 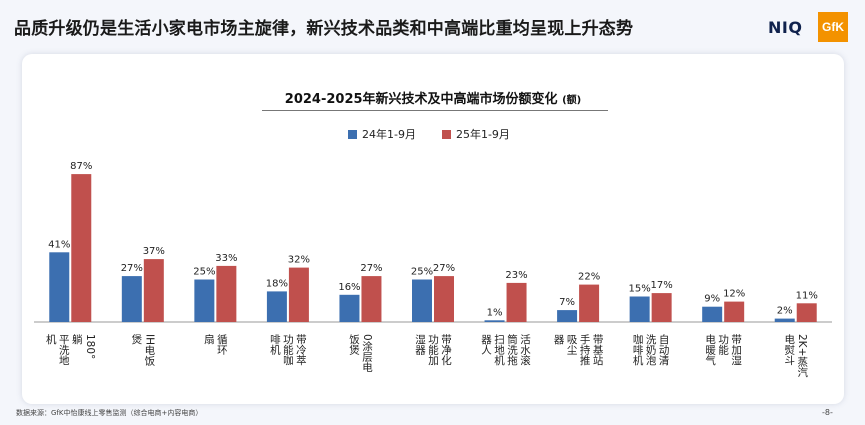 I want to click on category-label-0-col0: 180°, so click(x=90, y=346).